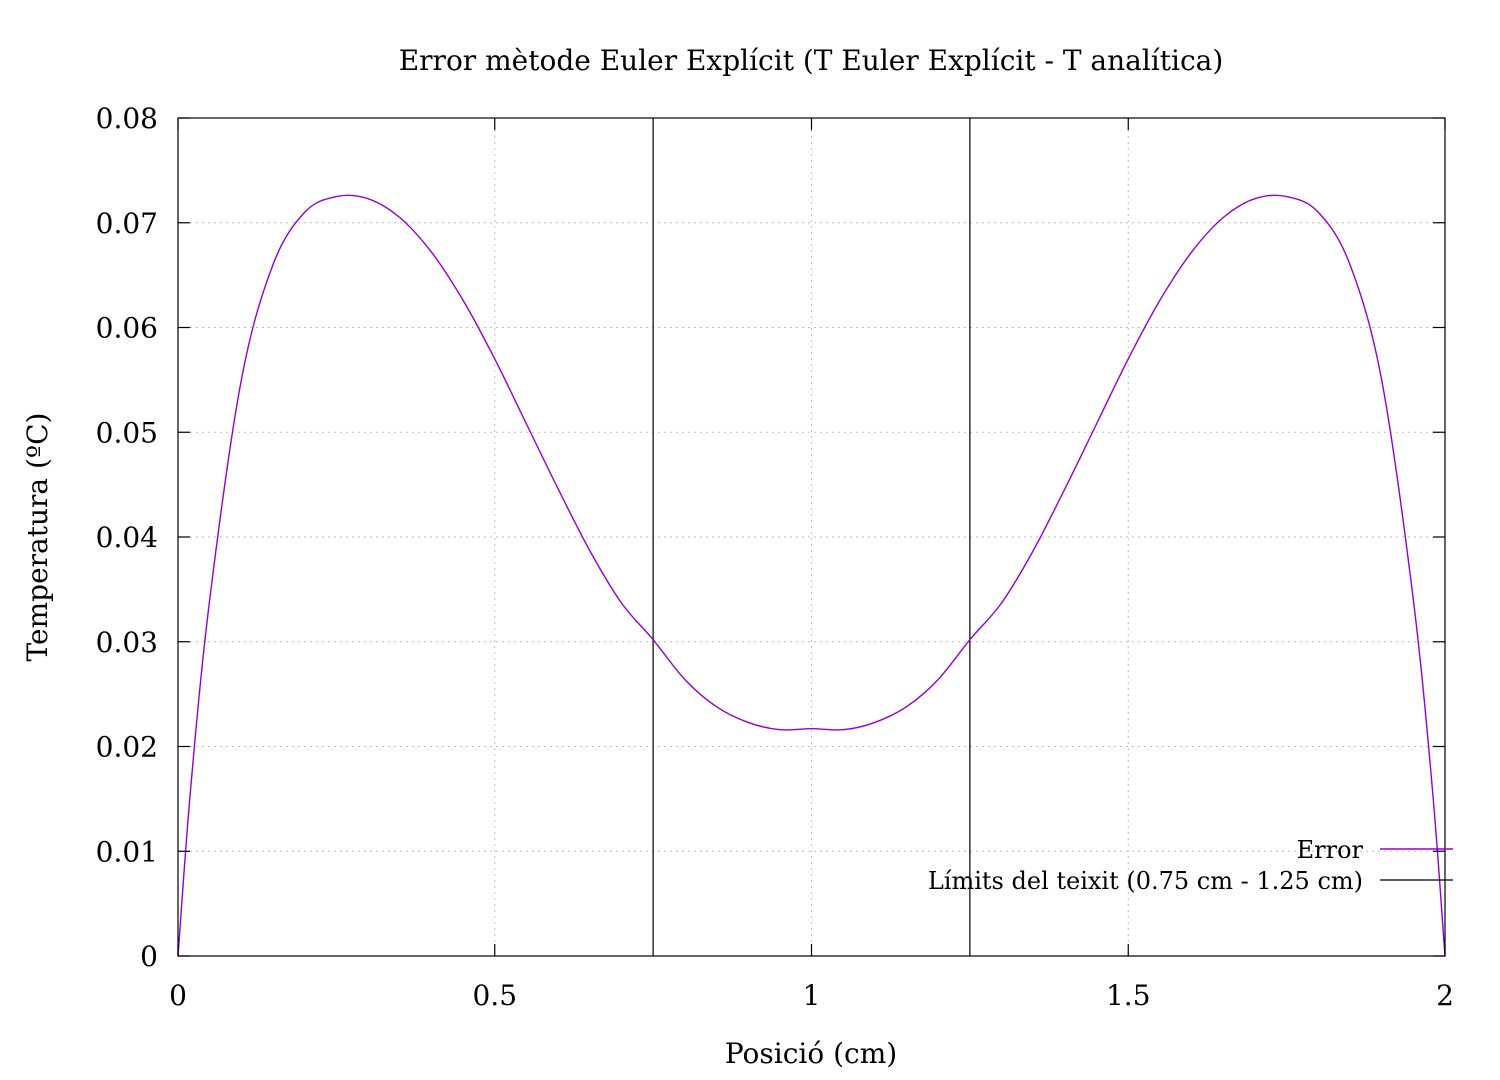 The image size is (1500, 1080). What do you see at coordinates (494, 995) in the screenshot?
I see `x-tick-label: 0.5` at bounding box center [494, 995].